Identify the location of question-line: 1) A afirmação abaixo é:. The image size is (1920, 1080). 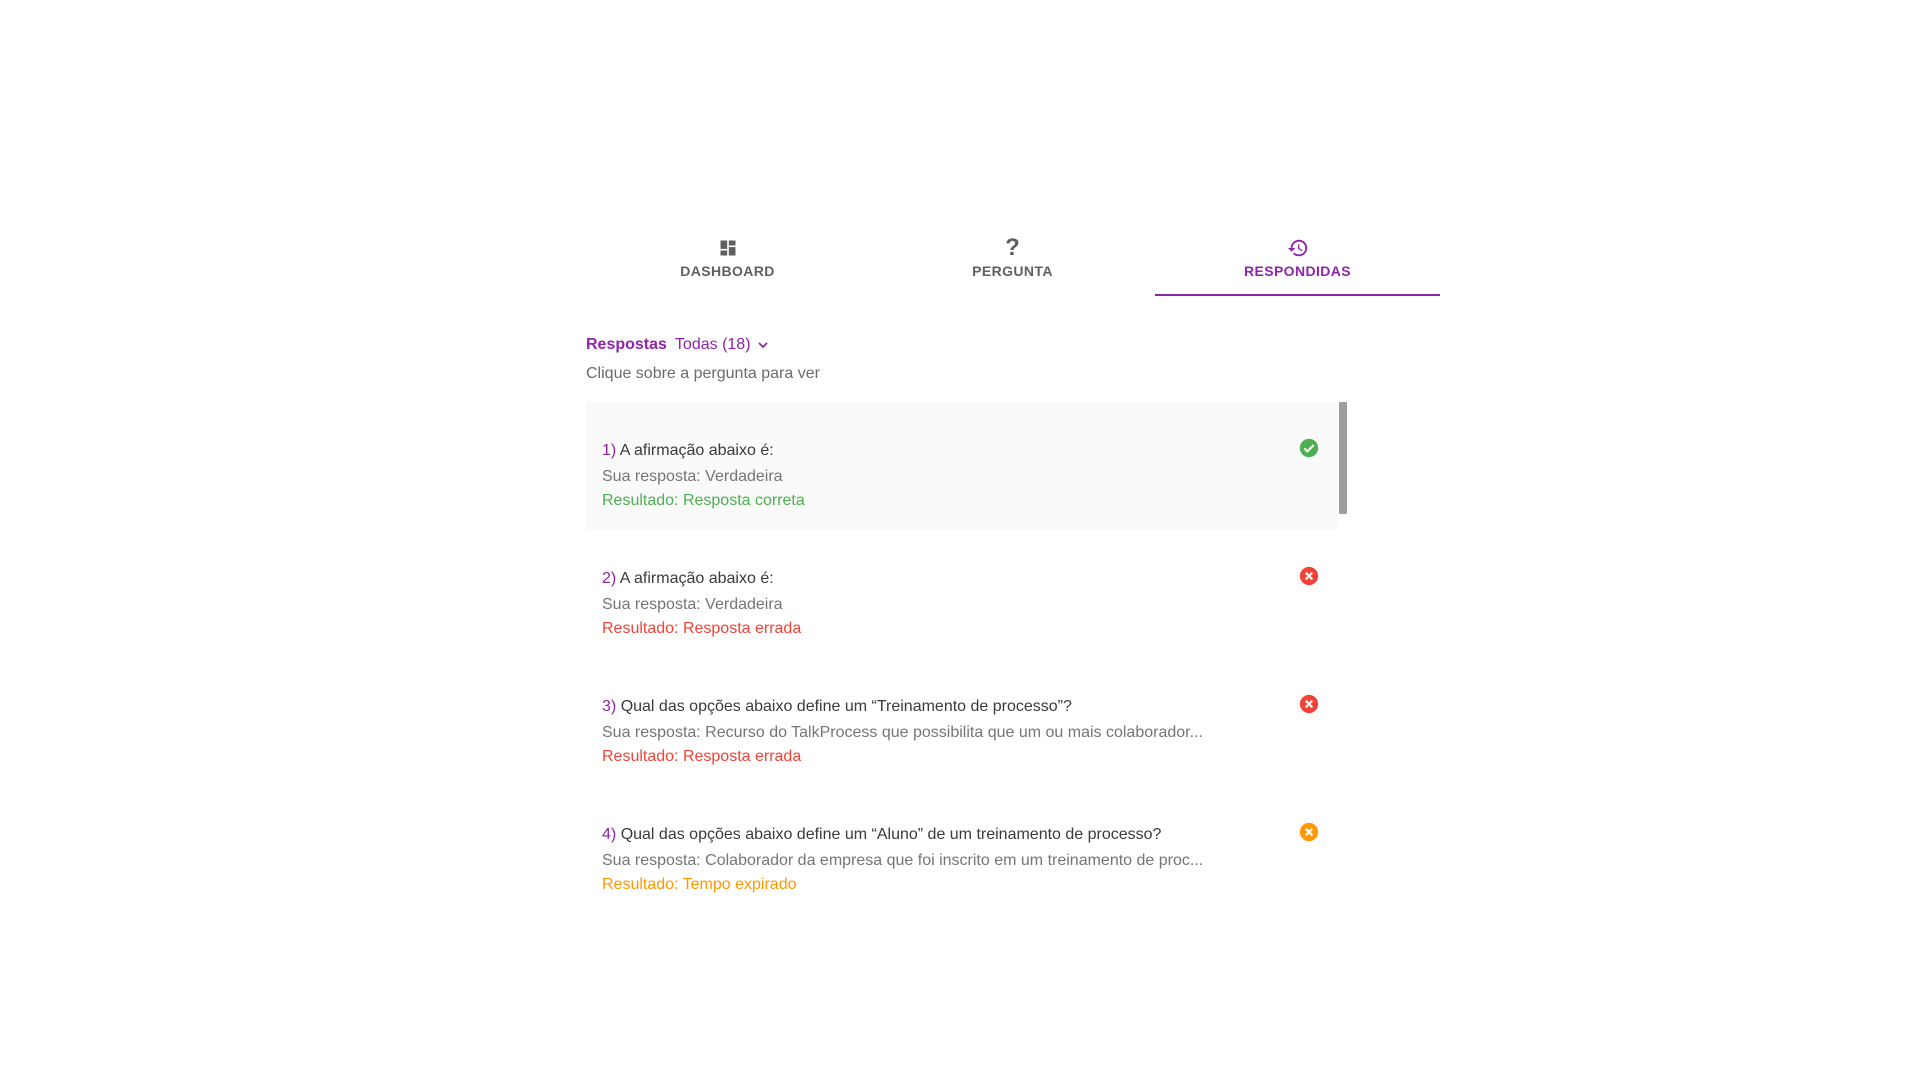
(970, 451).